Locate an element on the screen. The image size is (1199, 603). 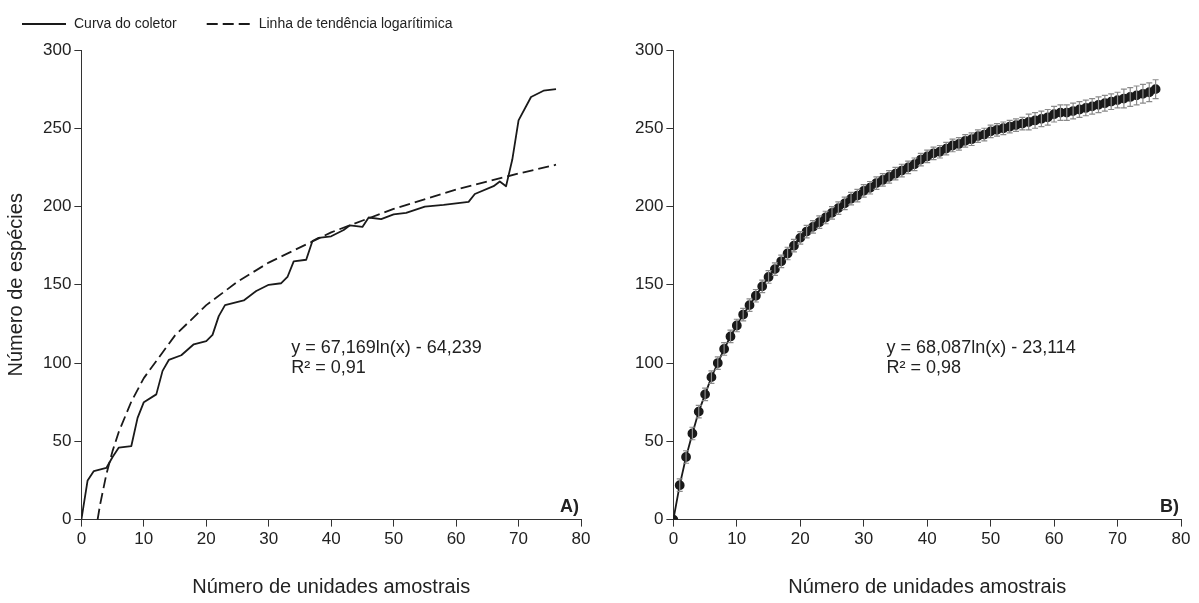
legend-label: Curva do coletor is located at coordinates (126, 22).